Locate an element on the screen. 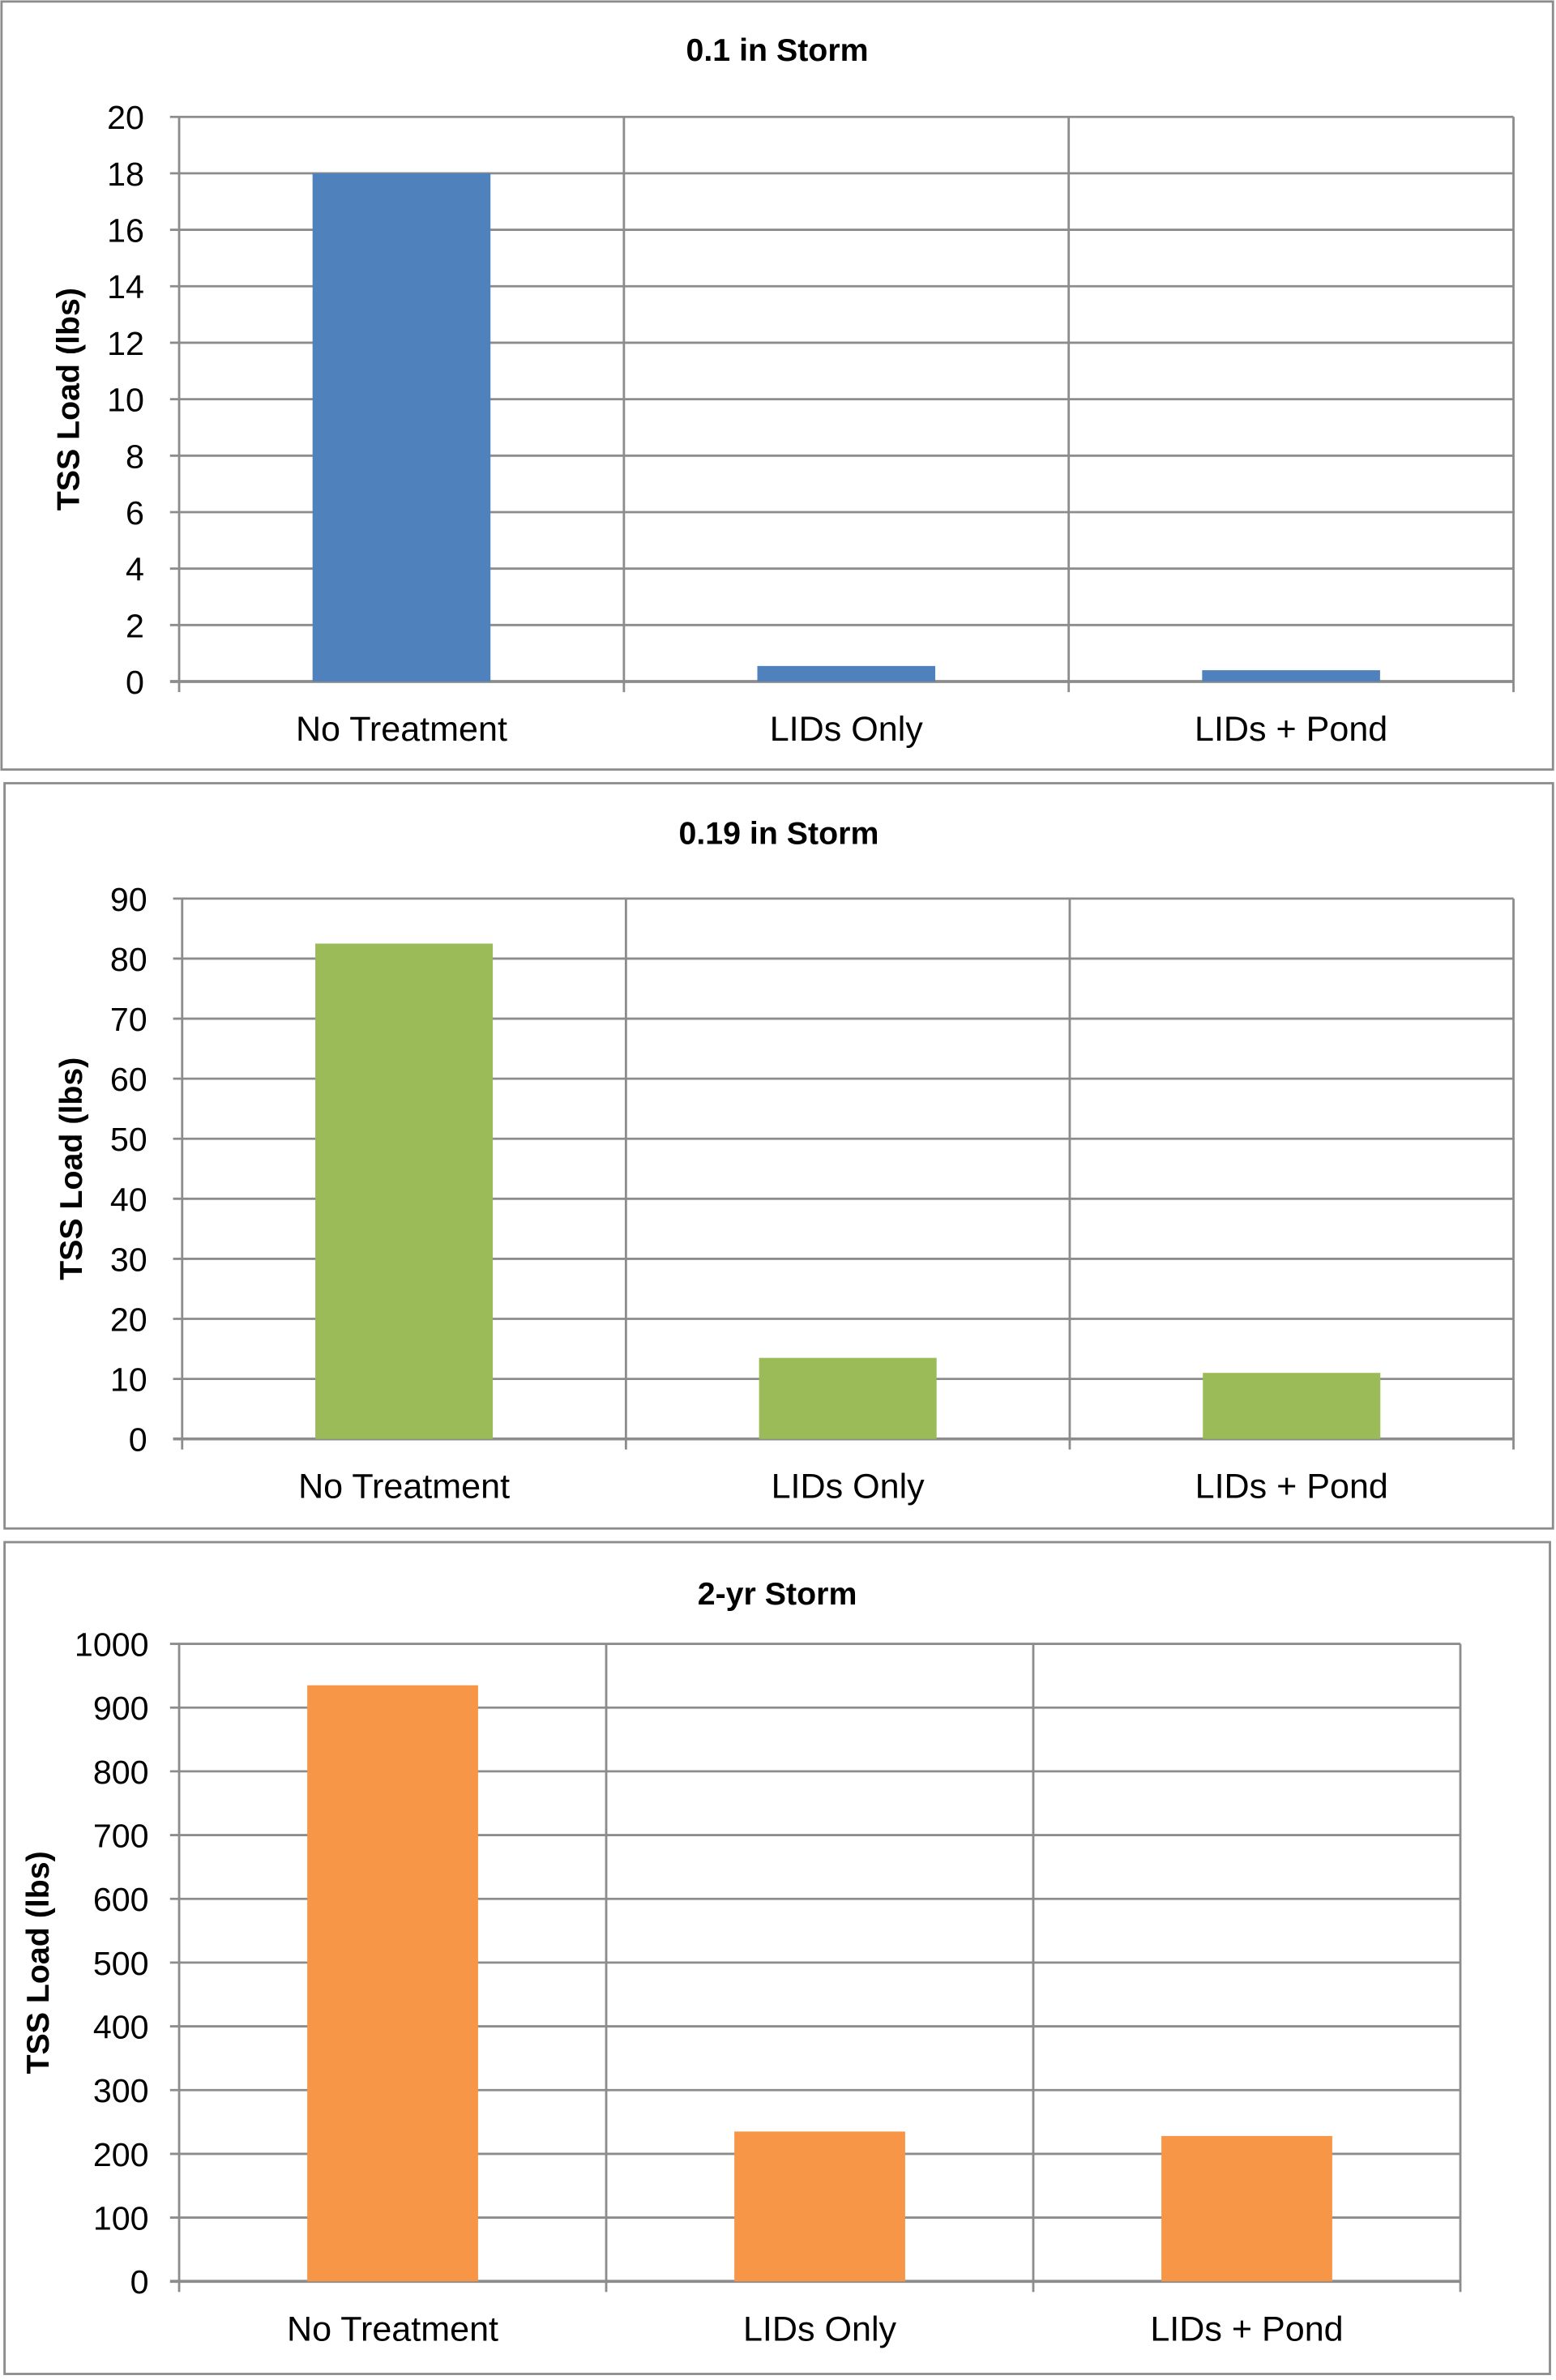  y-tick-label: 8 is located at coordinates (135, 457).